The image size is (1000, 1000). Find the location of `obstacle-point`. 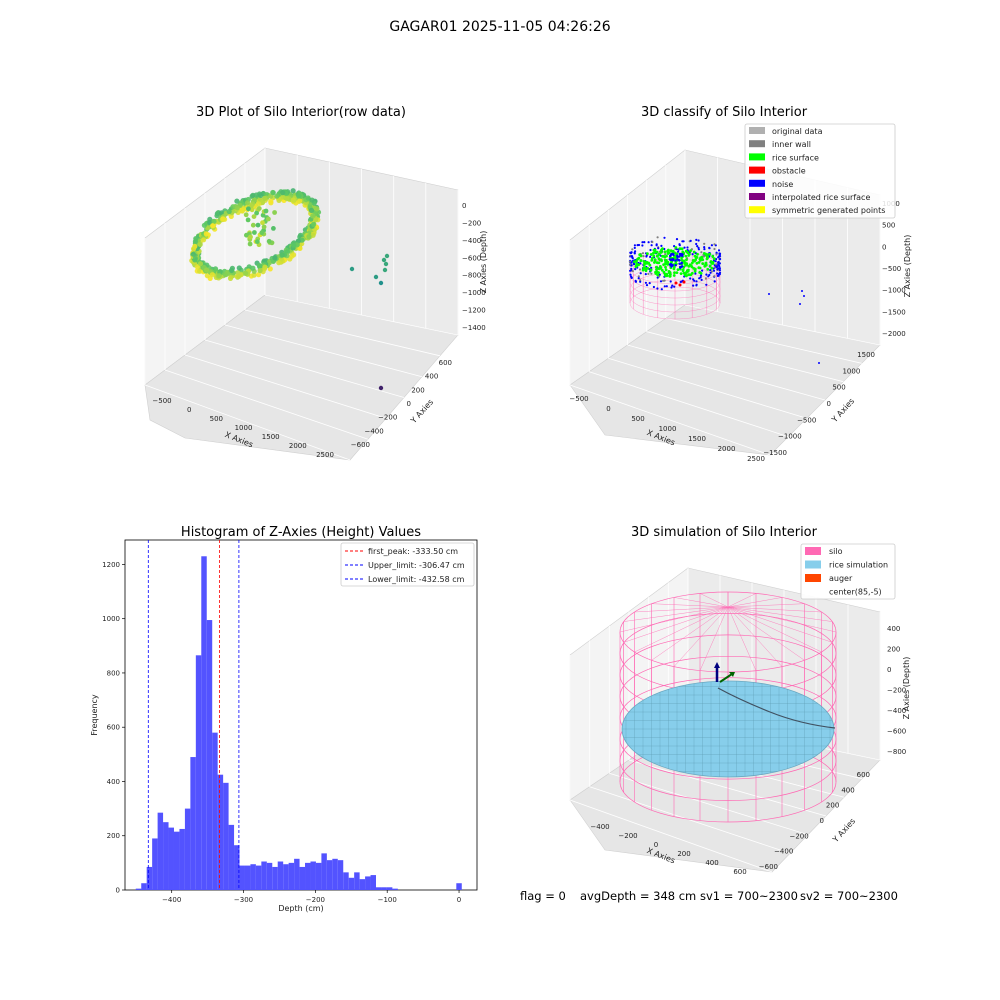

obstacle-point is located at coordinates (680, 285).